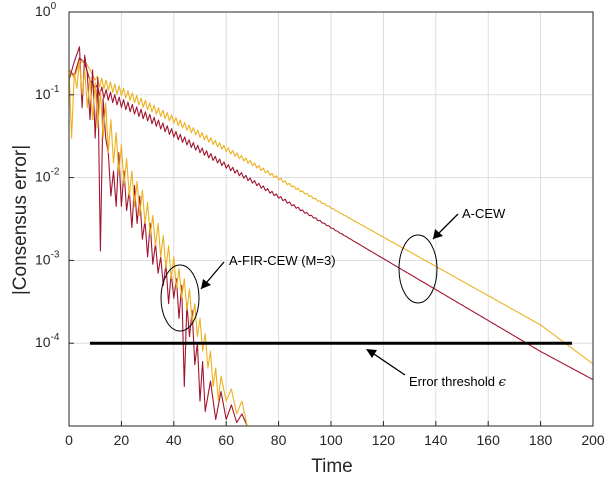 The image size is (607, 479). I want to click on x-tick-label: 0, so click(69, 440).